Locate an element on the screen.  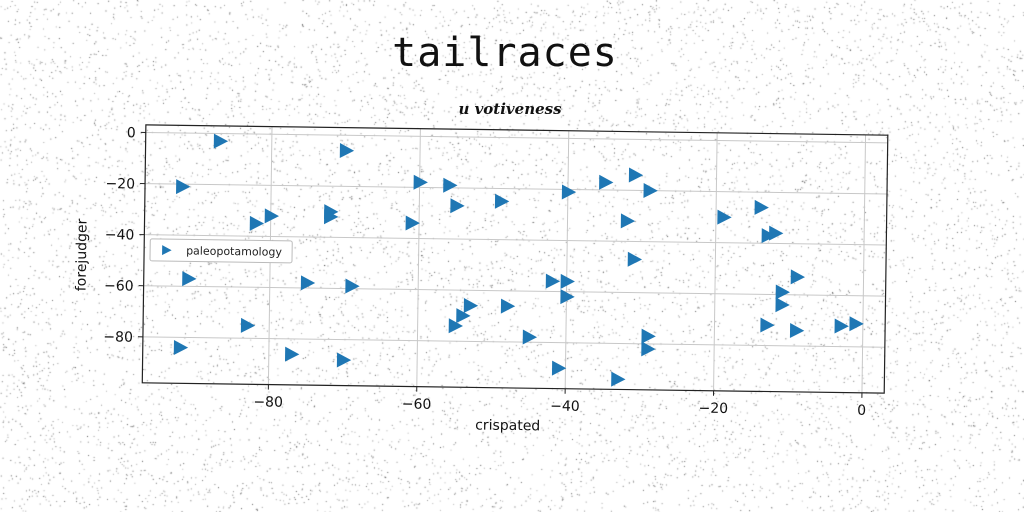
x-tick-label: −80 is located at coordinates (268, 402).